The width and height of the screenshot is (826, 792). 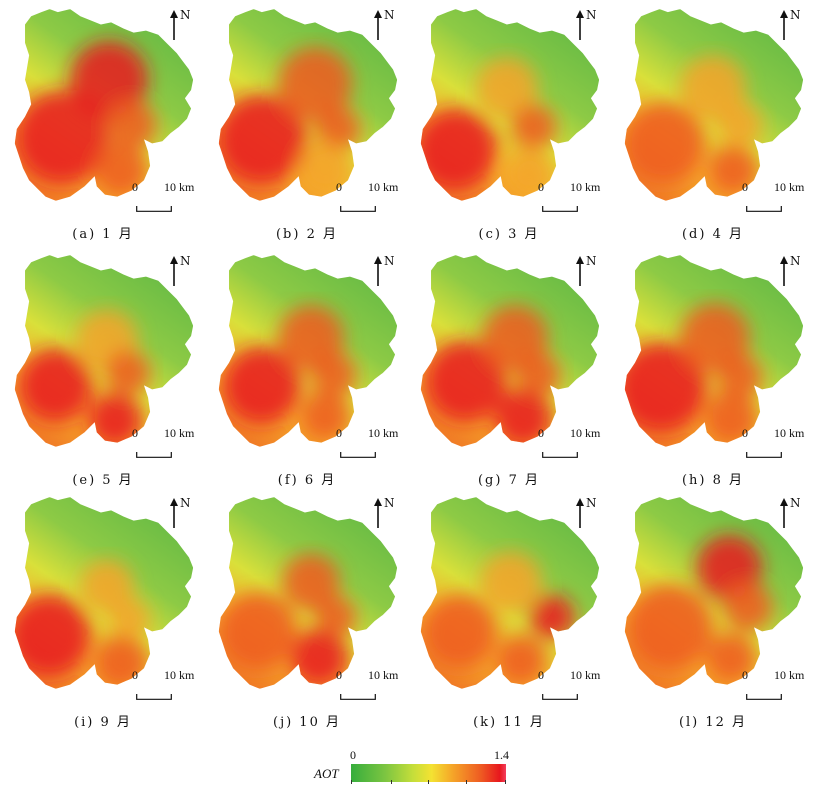 I want to click on map-panel: N 0 10 km (i) 9 月, so click(x=103, y=611).